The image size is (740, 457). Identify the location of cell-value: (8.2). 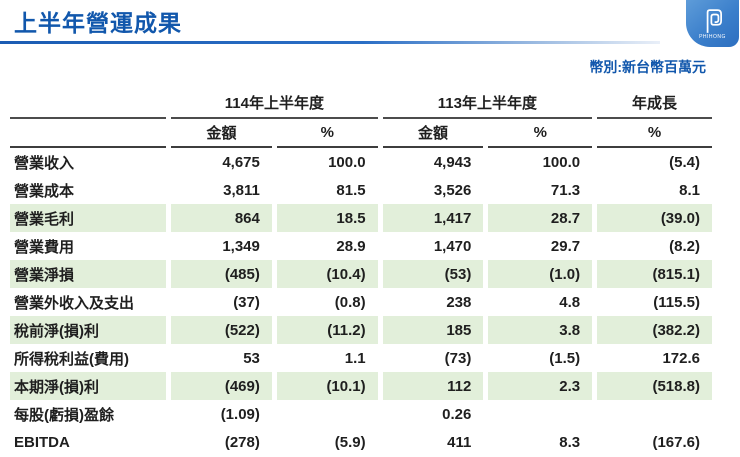
(684, 246).